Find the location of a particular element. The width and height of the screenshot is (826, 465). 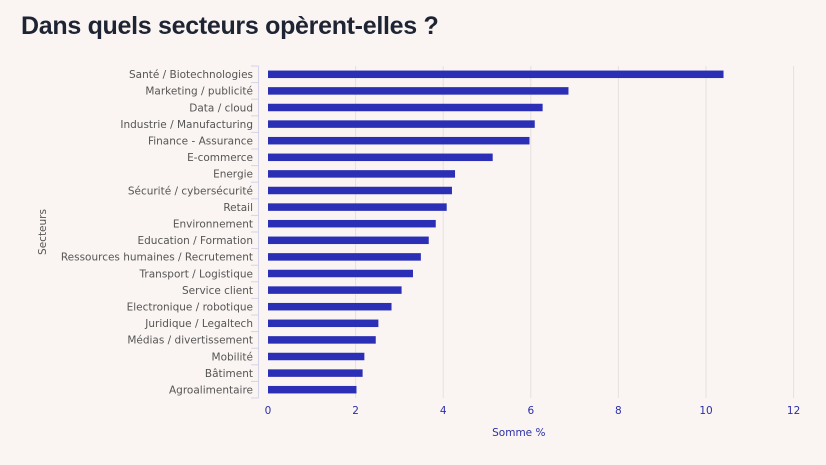

x-tick-label: 0 is located at coordinates (268, 411).